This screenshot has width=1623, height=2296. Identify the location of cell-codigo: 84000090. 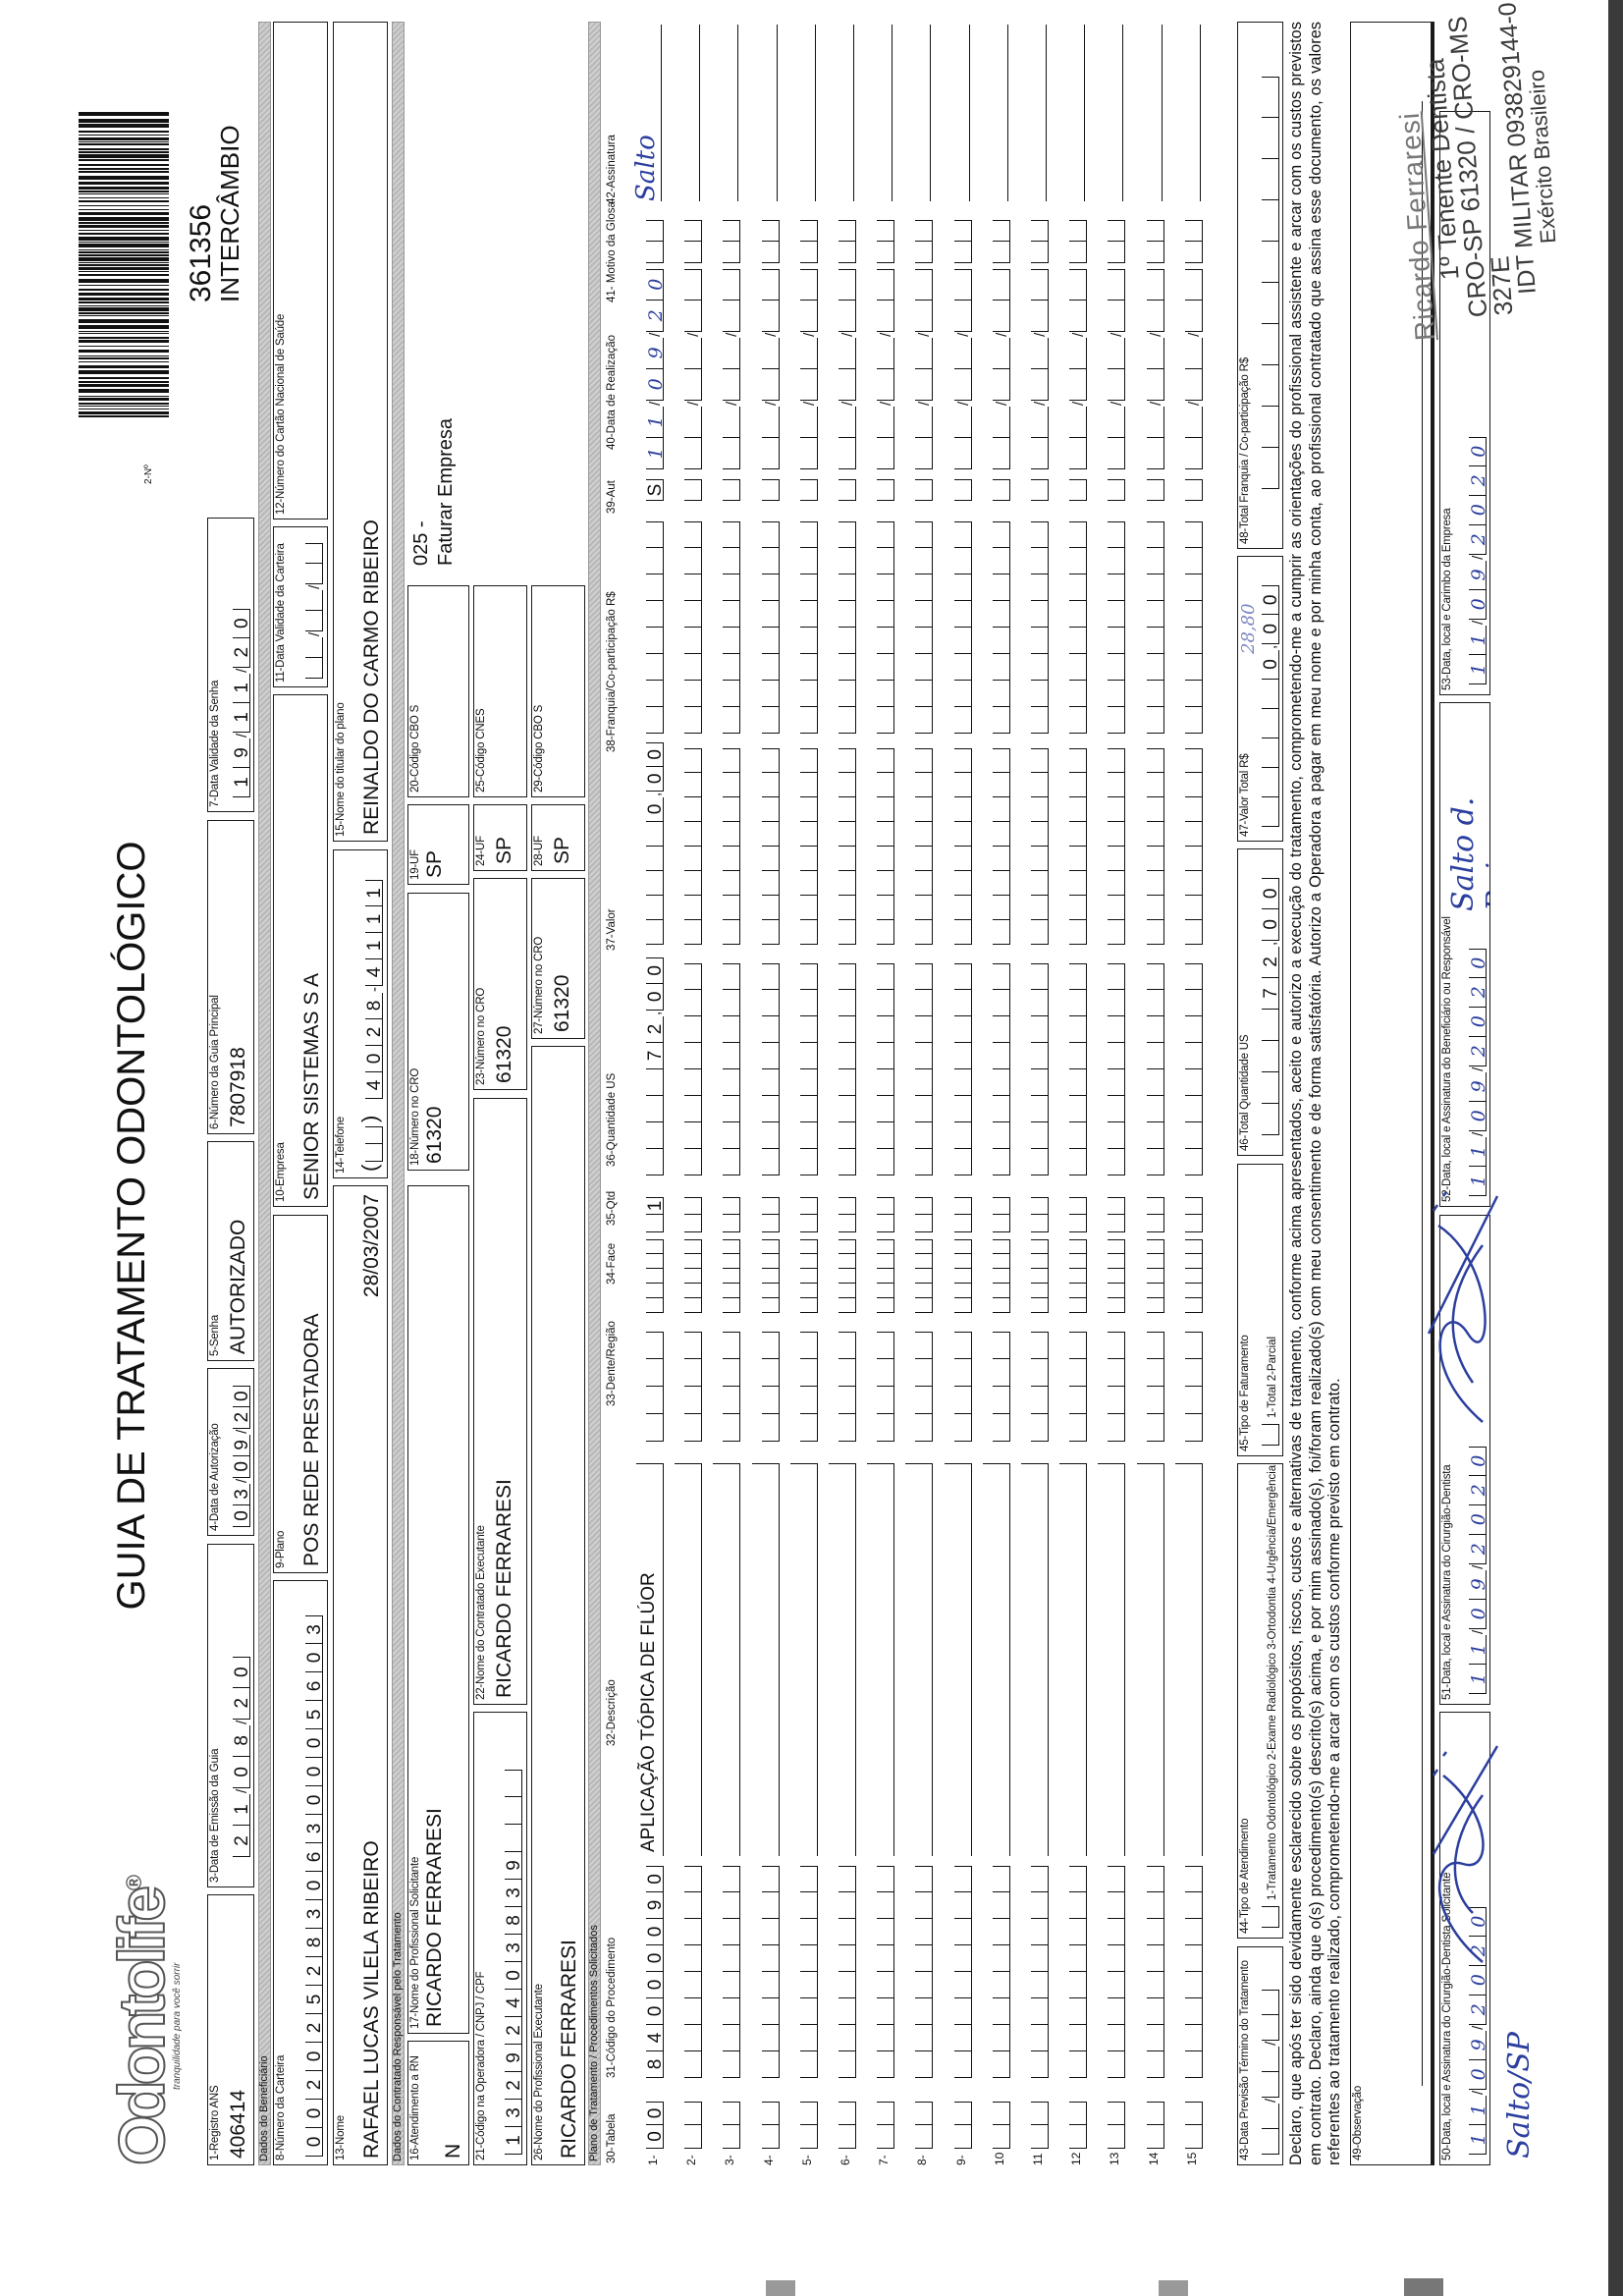
(654, 1972).